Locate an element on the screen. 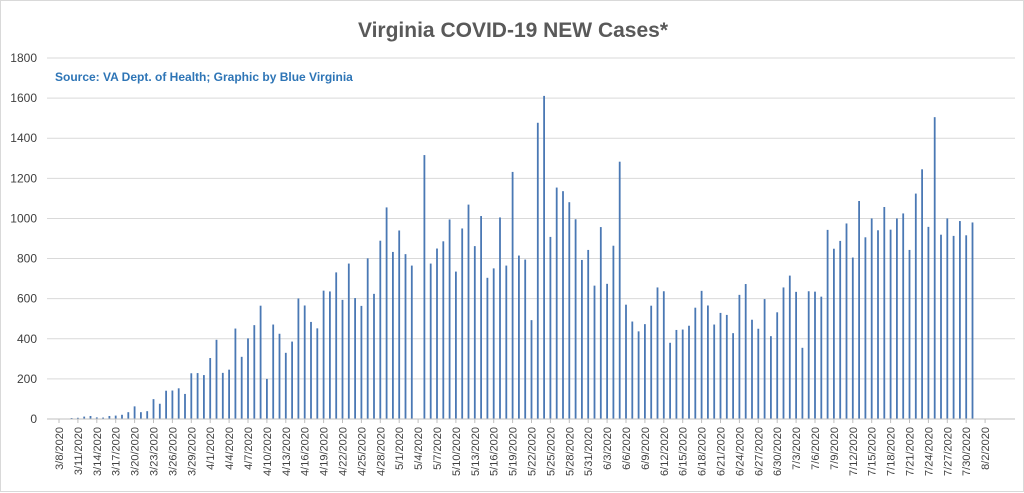  x-tick-label: 6/30/2020 is located at coordinates (778, 451).